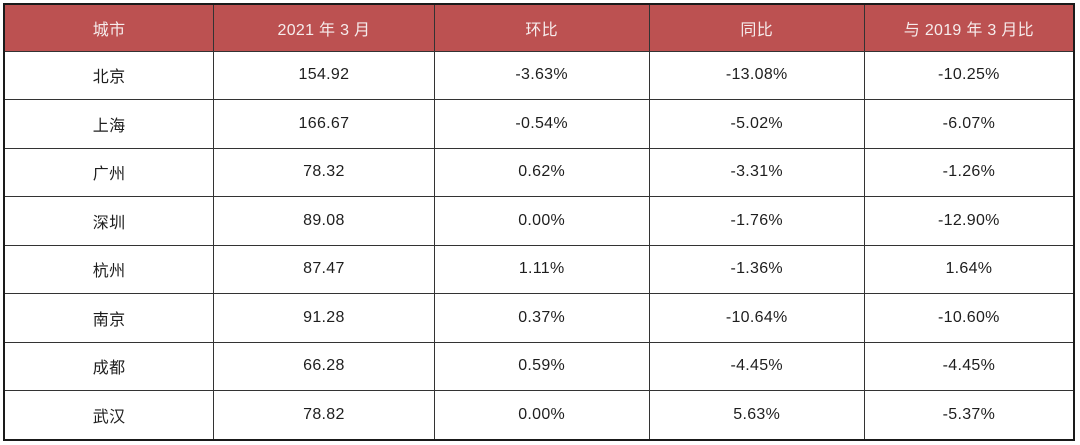 This screenshot has width=1080, height=445. I want to click on value-cell: 87.47, so click(324, 269).